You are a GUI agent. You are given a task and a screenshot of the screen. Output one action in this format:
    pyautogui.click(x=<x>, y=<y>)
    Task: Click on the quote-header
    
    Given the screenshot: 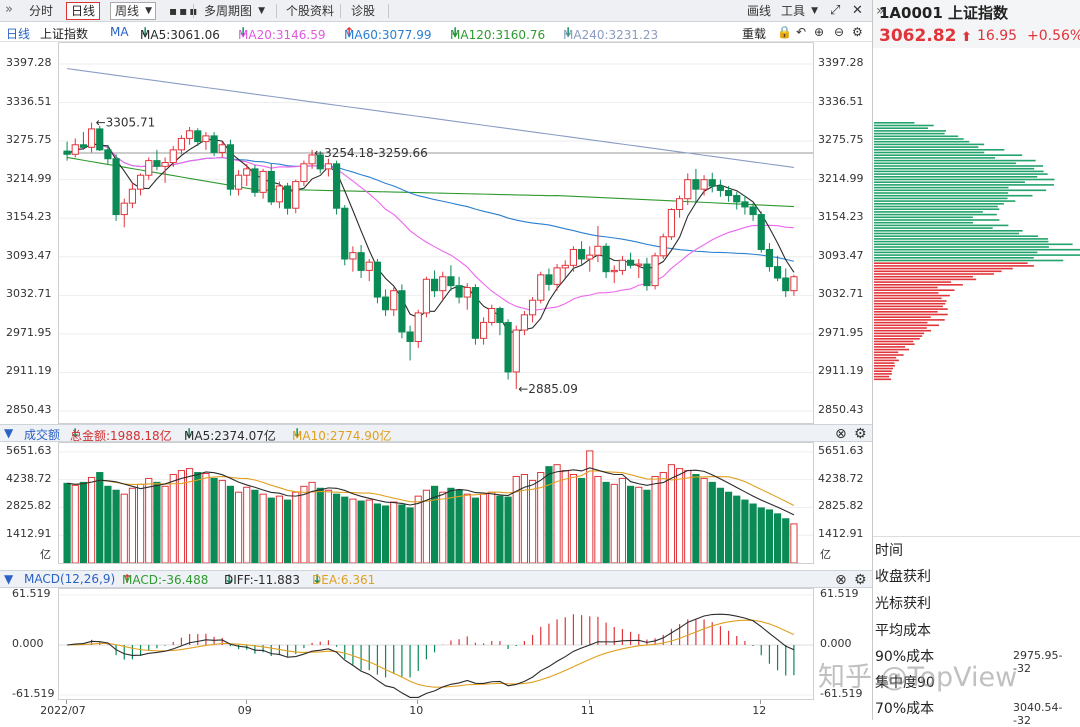 What is the action you would take?
    pyautogui.click(x=976, y=24)
    